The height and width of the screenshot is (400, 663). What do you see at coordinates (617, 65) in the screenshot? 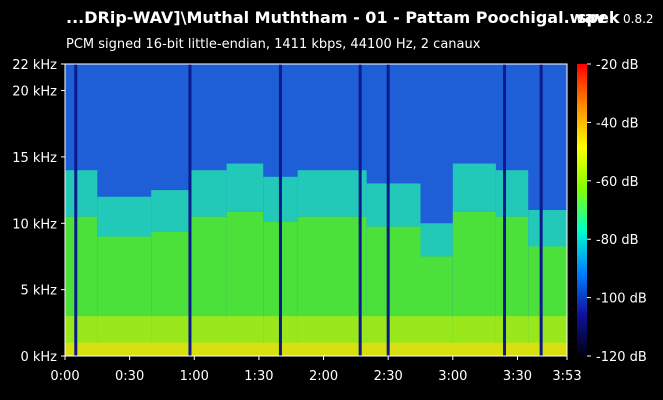
I see `db-tick-label: -20 dB` at bounding box center [617, 65].